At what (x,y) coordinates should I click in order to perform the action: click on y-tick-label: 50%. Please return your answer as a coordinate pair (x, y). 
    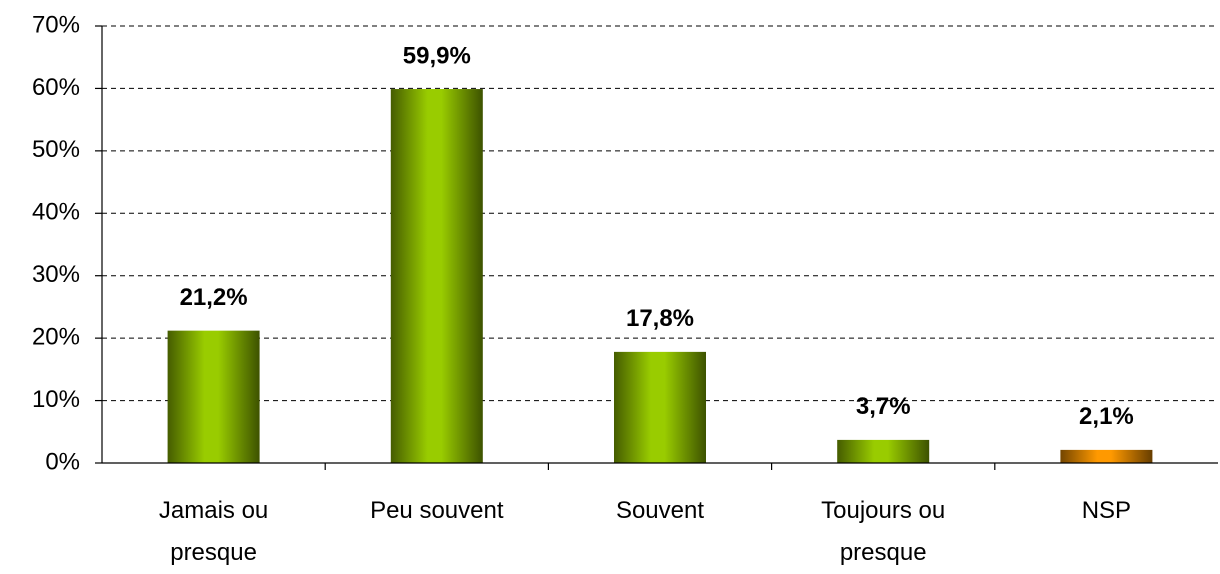
    Looking at the image, I should click on (56, 149).